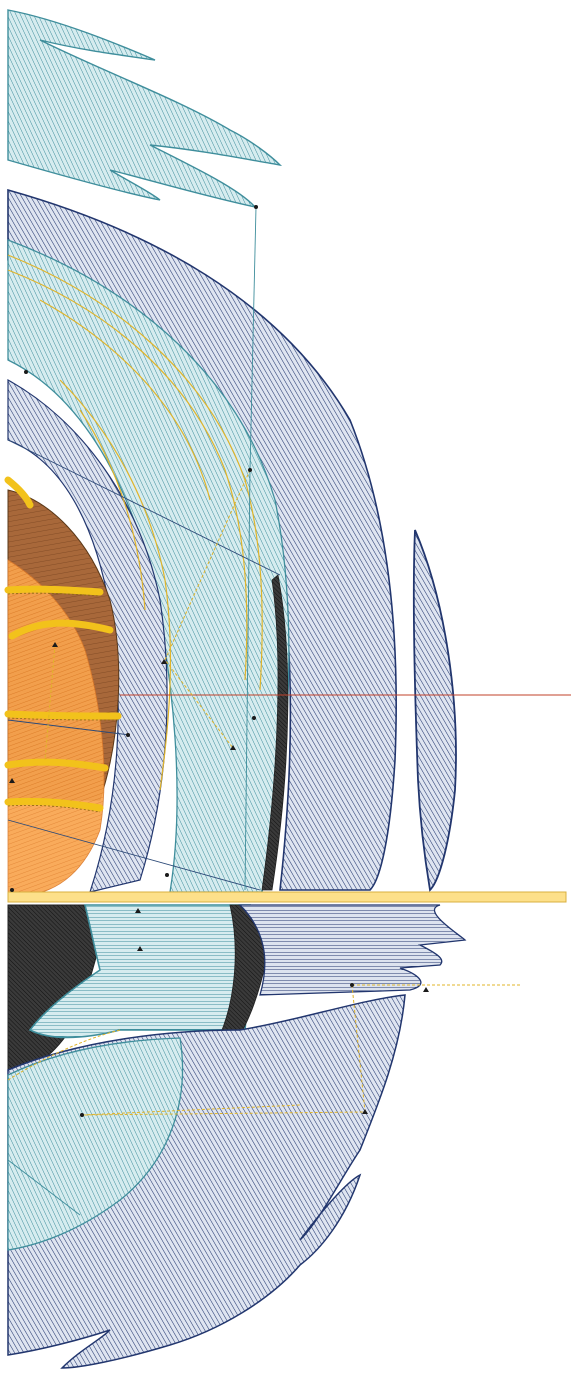 The width and height of the screenshot is (571, 1374). What do you see at coordinates (352, 950) in the screenshot?
I see `navy-fringe-right` at bounding box center [352, 950].